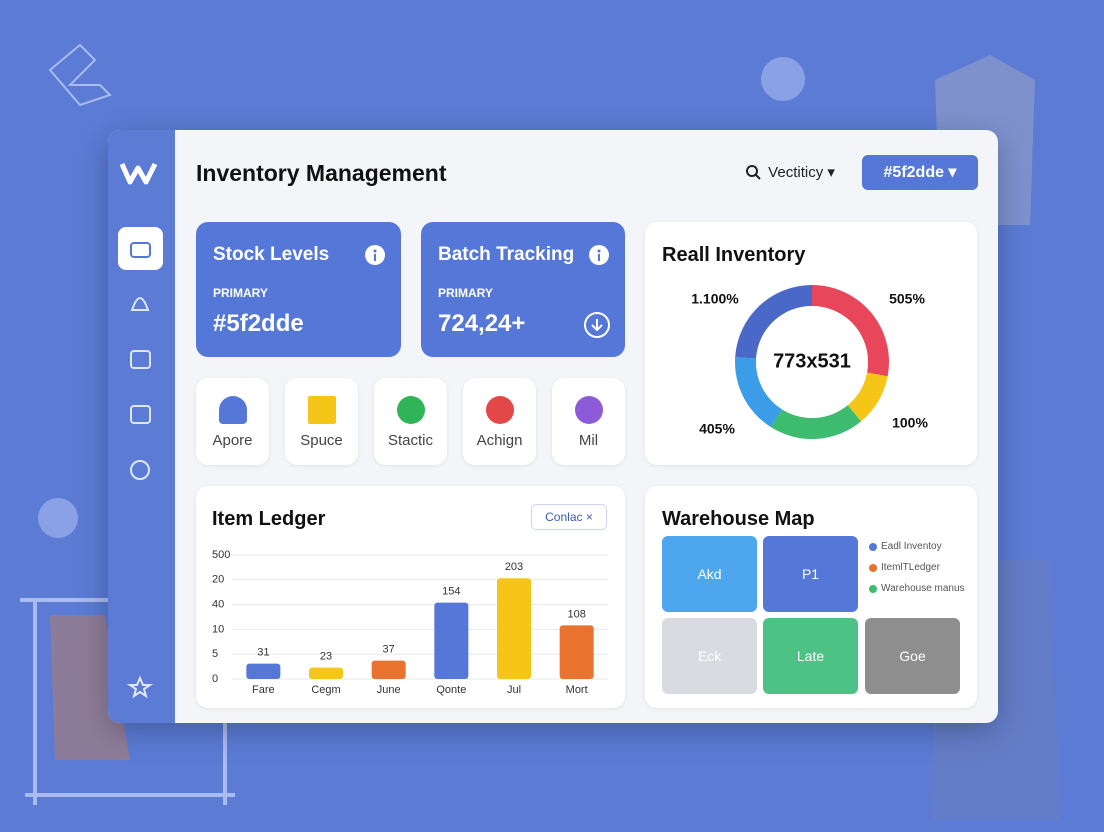  Describe the element at coordinates (923, 588) in the screenshot. I see `legend-label: Warehouse manus` at that location.